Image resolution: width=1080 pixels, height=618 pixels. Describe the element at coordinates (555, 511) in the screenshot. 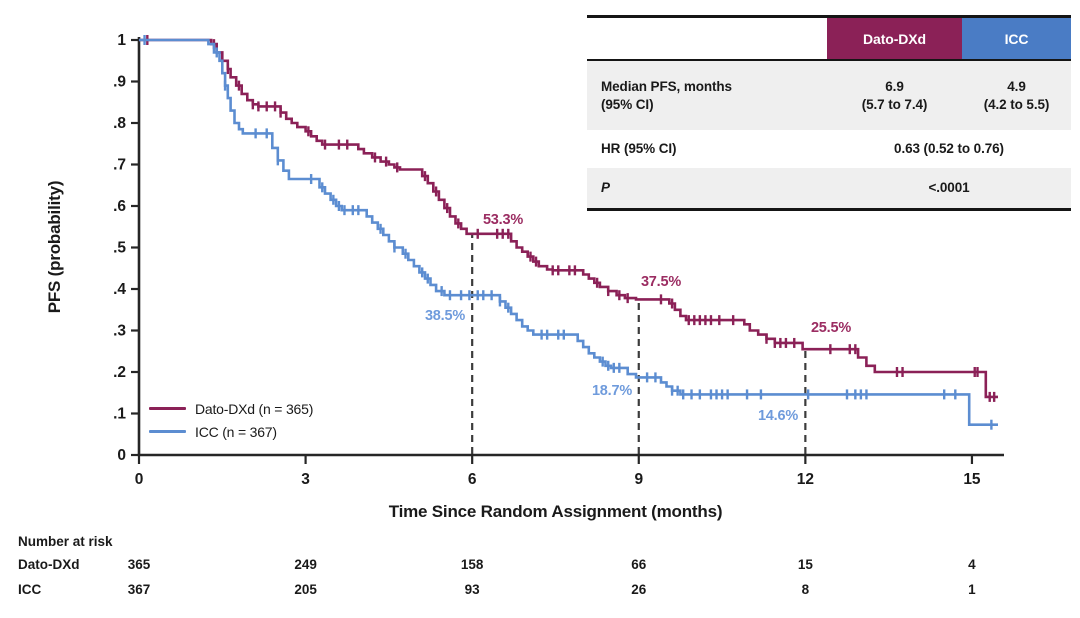

I see `x-axis-title: Time Since Random Assignment (months)` at that location.